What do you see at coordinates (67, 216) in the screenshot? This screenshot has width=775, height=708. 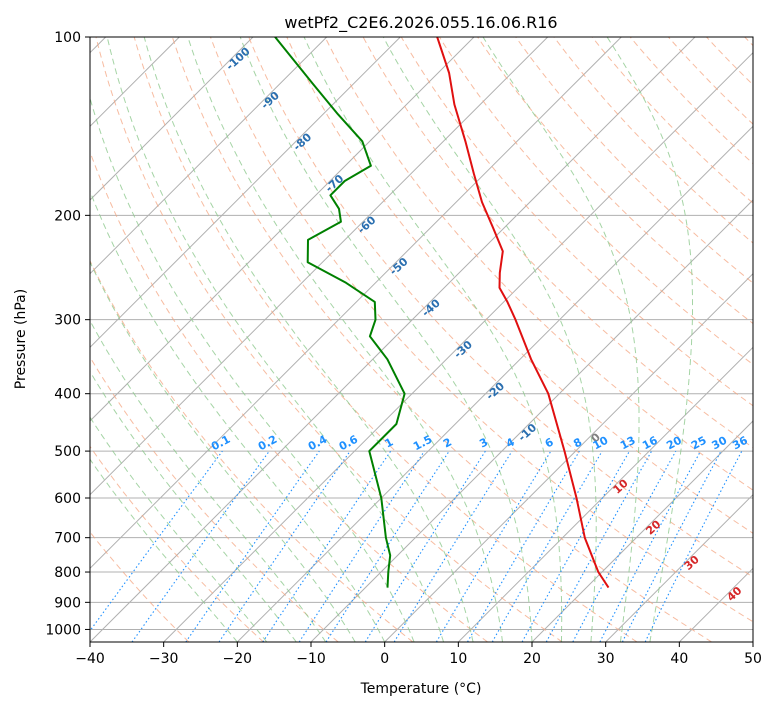 I see `y-tick-label: 200` at bounding box center [67, 216].